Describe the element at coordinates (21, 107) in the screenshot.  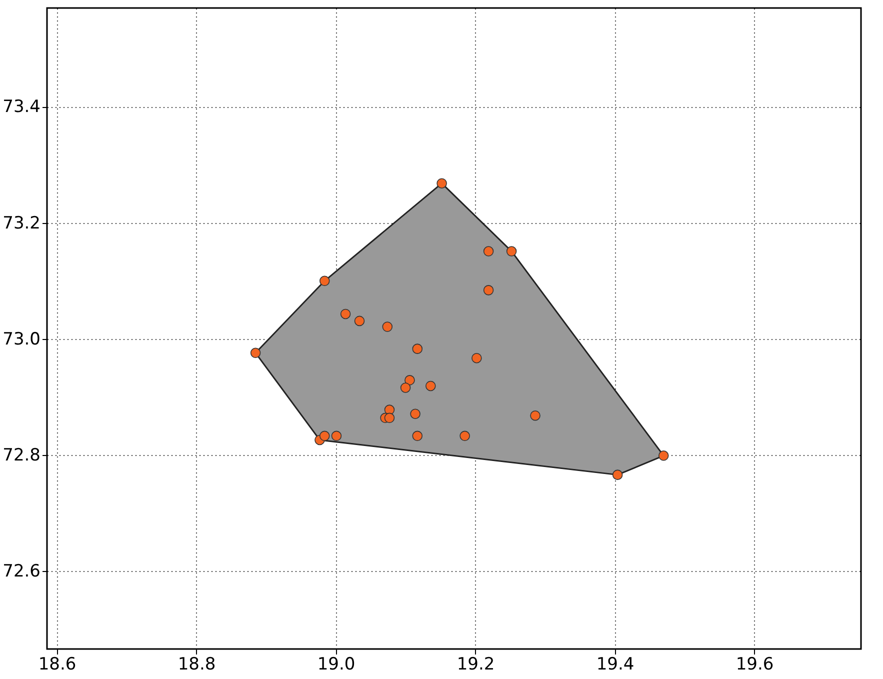
I see `y-tick-label: 73.4` at that location.